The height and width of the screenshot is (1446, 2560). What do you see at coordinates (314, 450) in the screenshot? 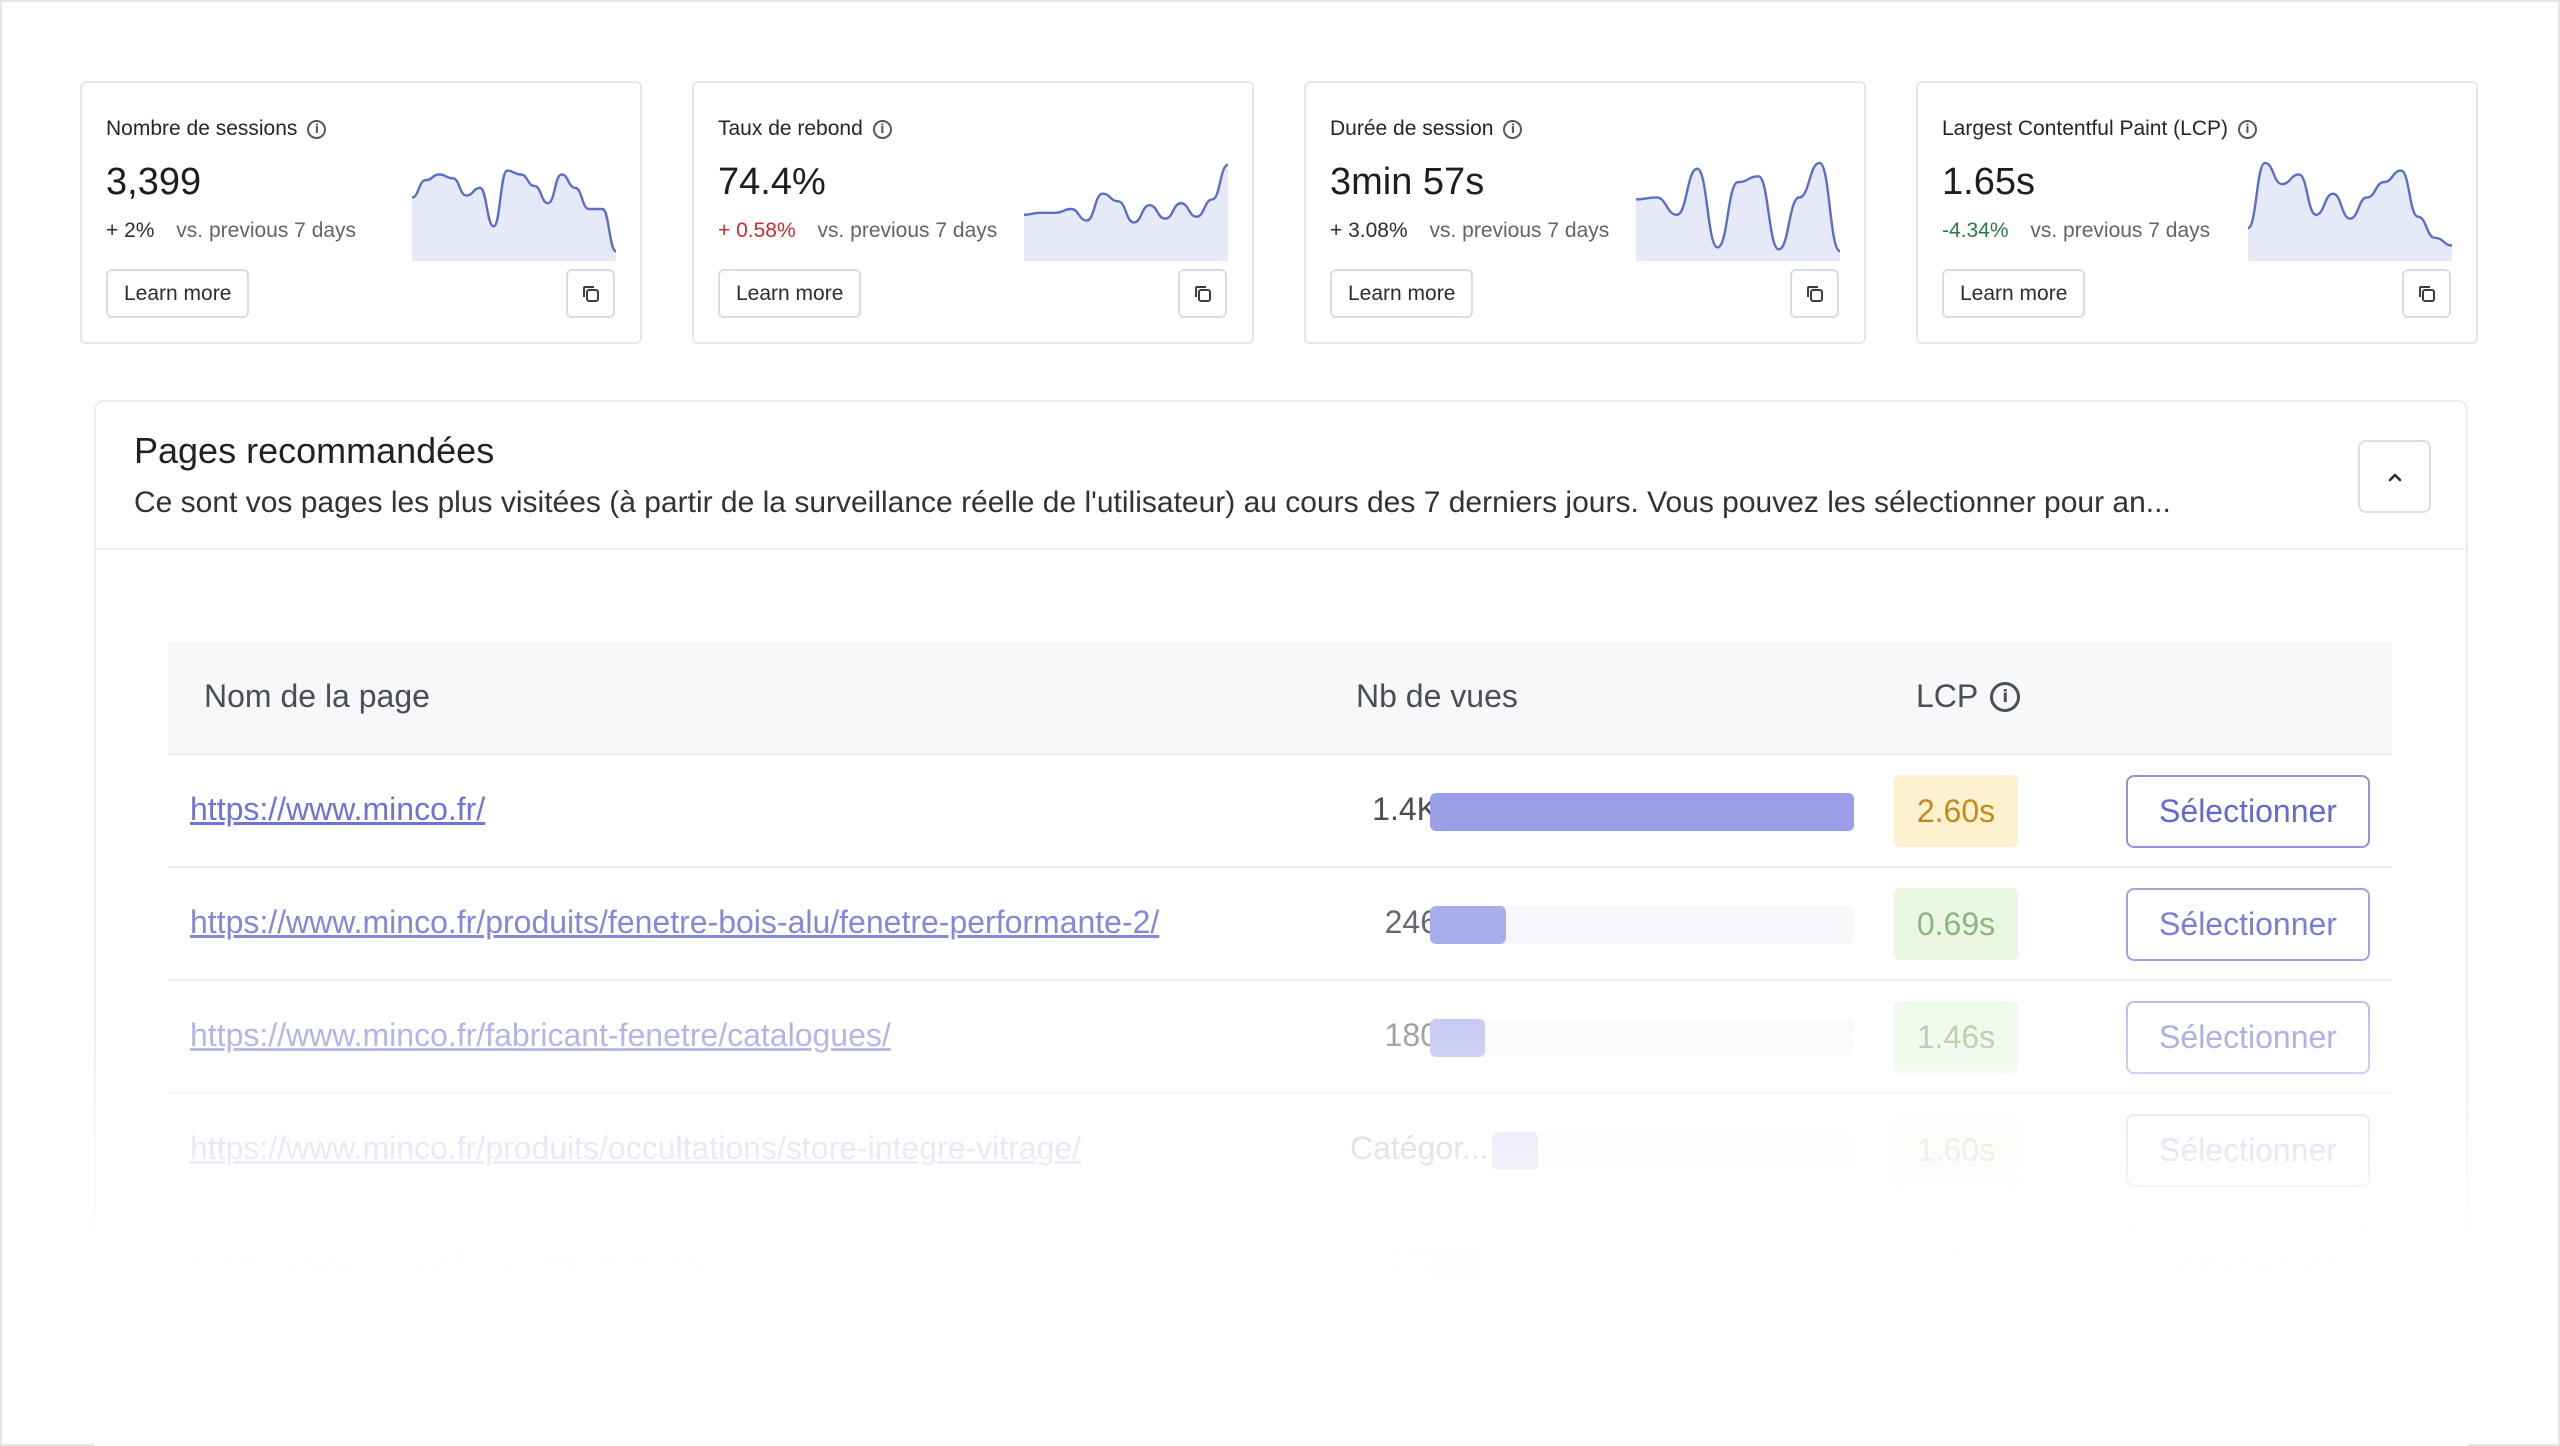
I see `panel-title: Pages recommandées` at bounding box center [314, 450].